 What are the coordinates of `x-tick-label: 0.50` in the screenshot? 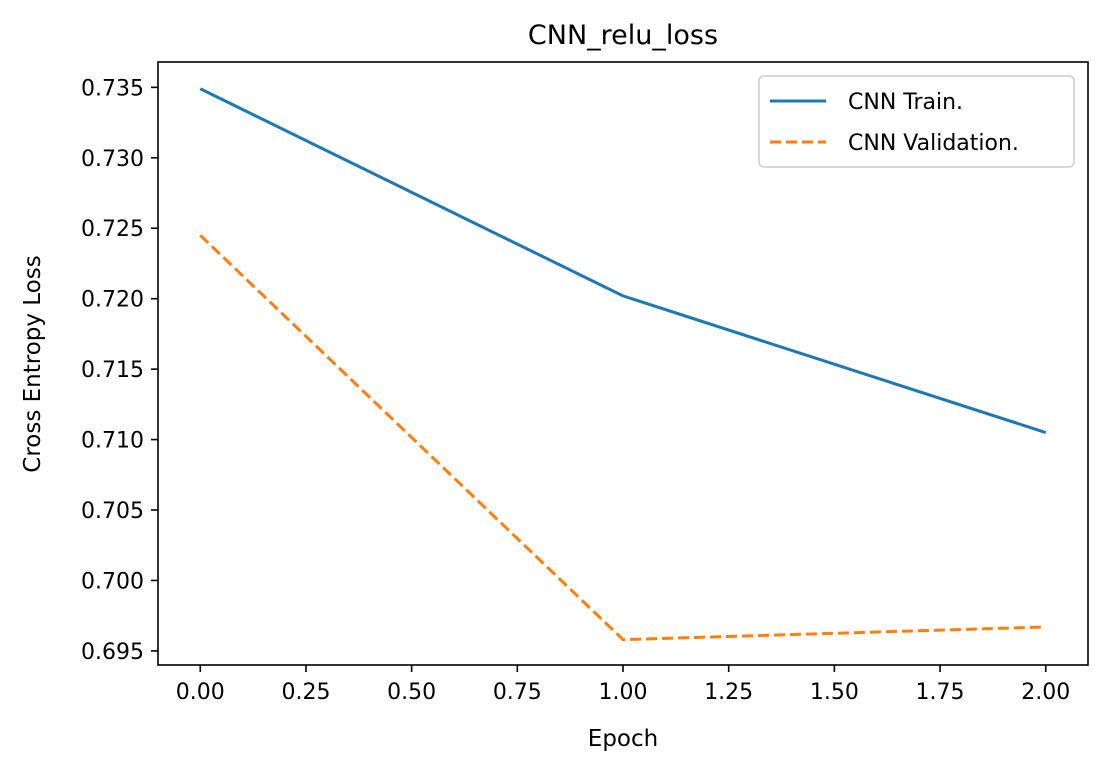 It's located at (411, 692).